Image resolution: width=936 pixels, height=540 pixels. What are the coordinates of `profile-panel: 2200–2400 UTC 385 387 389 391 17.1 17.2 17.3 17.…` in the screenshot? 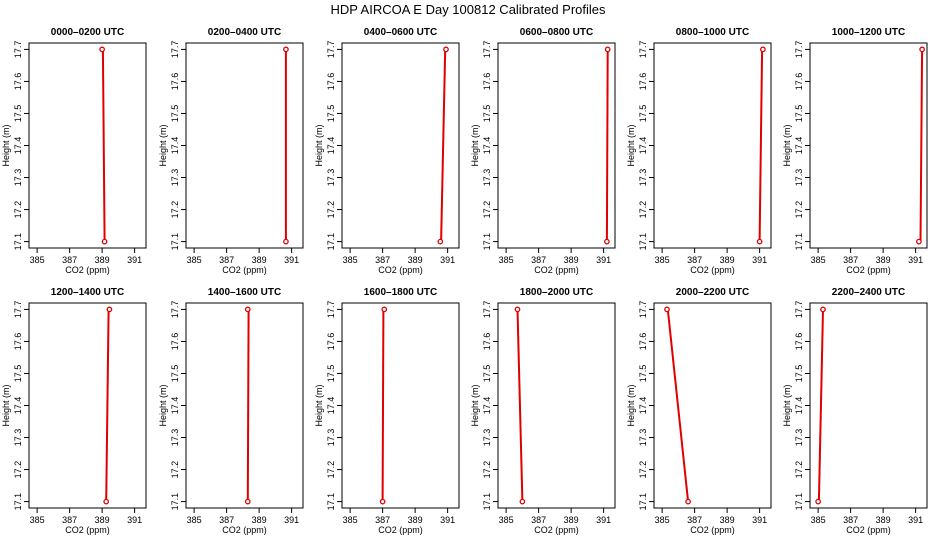 It's located at (855, 411).